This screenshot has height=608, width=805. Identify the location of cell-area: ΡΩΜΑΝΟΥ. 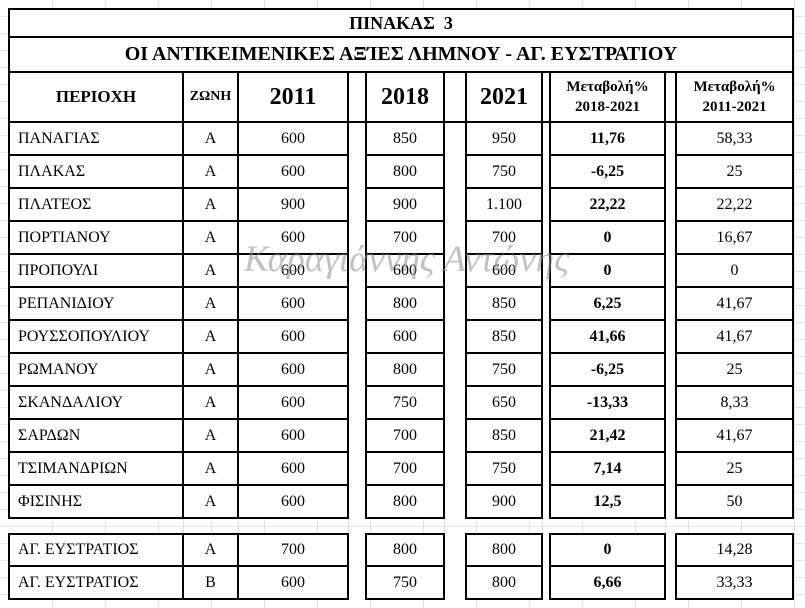
(96, 369).